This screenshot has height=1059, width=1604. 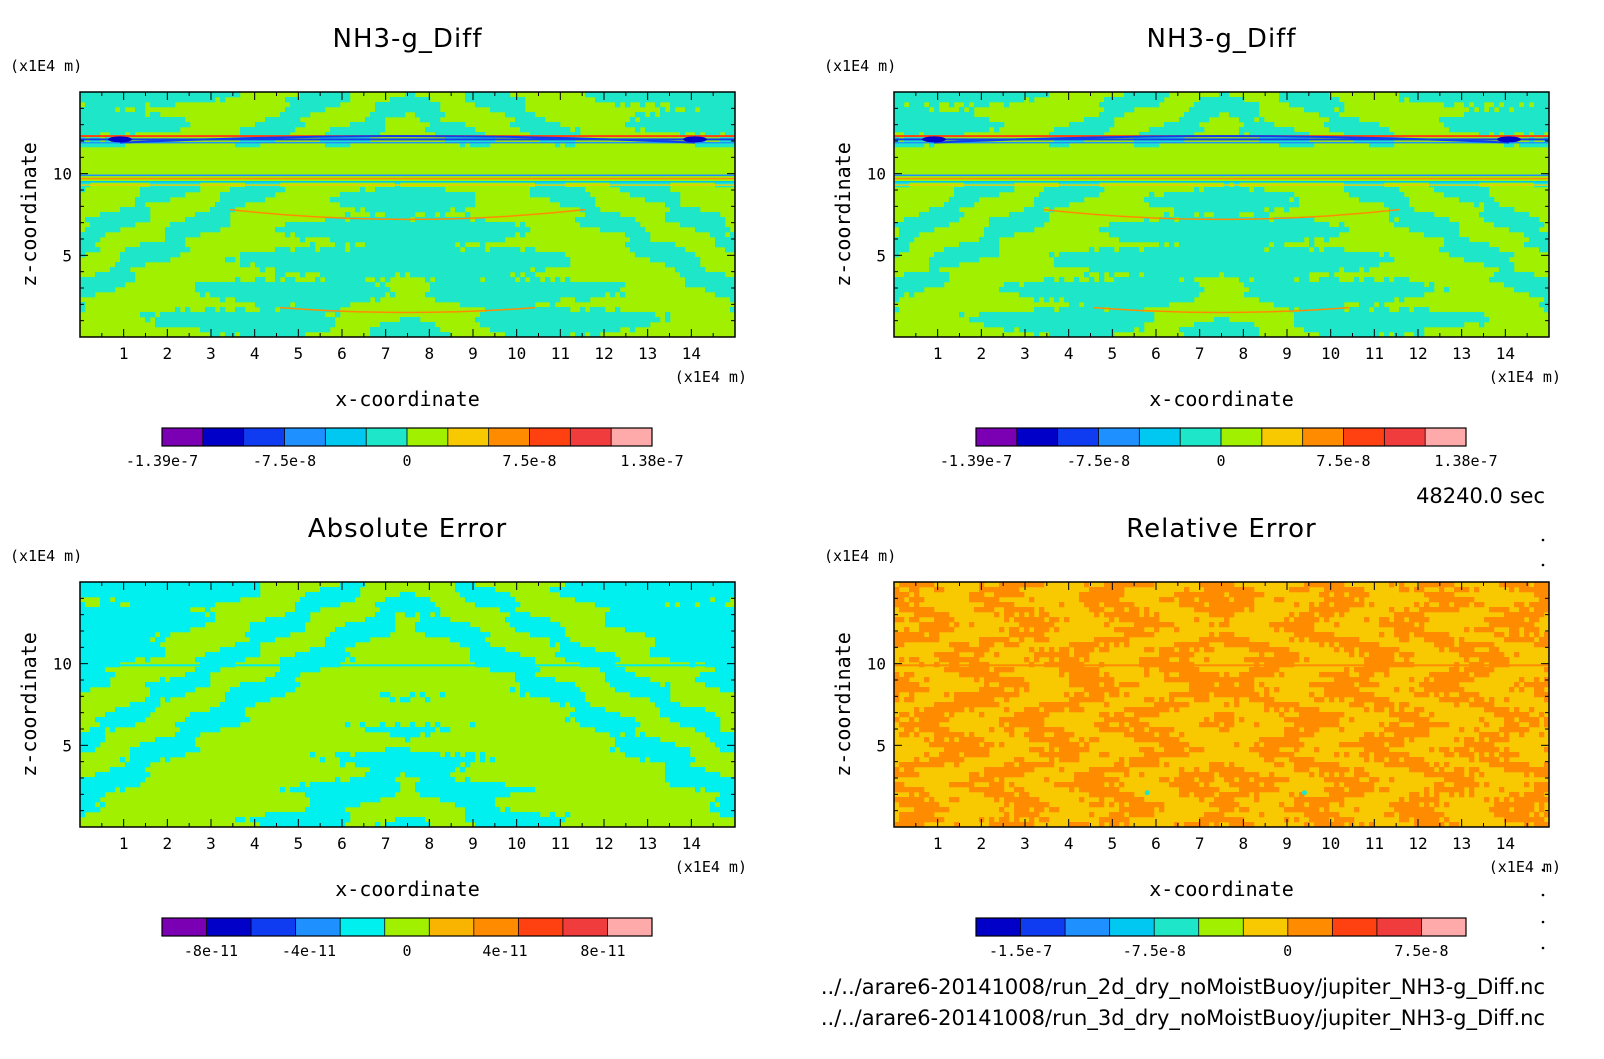 I want to click on x-tick-label: 11, so click(x=560, y=843).